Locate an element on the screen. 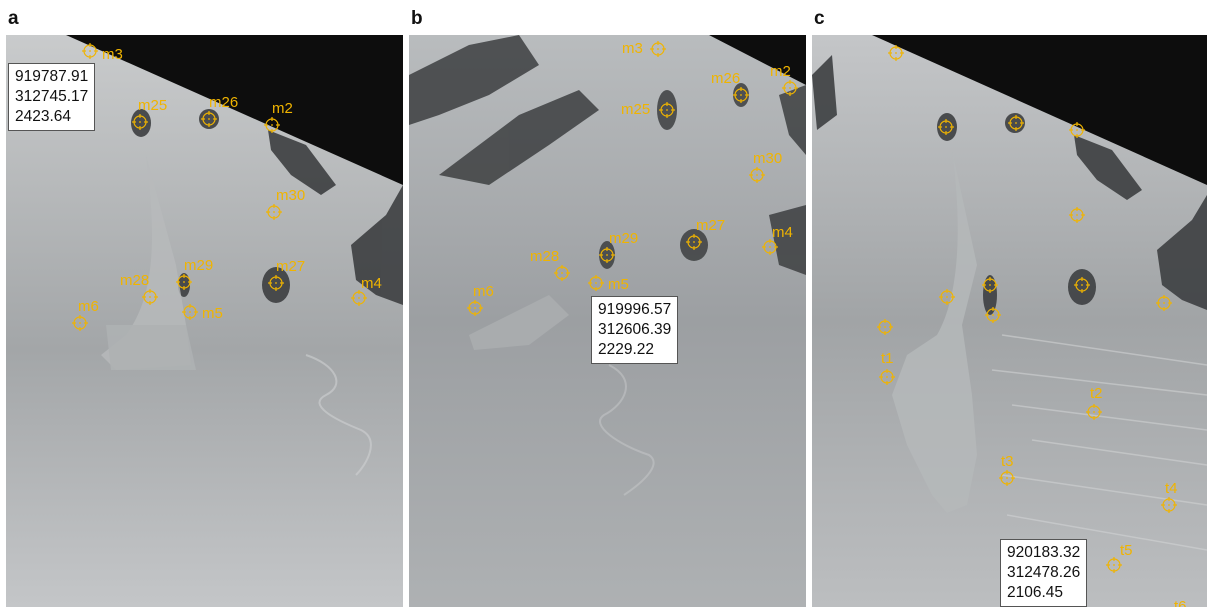 The width and height of the screenshot is (1207, 607). control-point-label: t1 is located at coordinates (887, 358).